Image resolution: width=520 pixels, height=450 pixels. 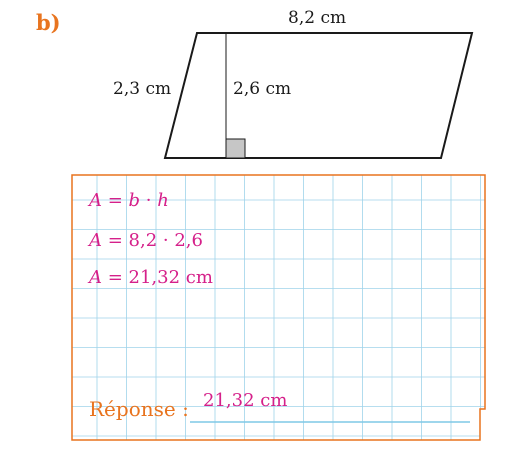 I want to click on formula-line-1: A = b · h, so click(x=129, y=200).